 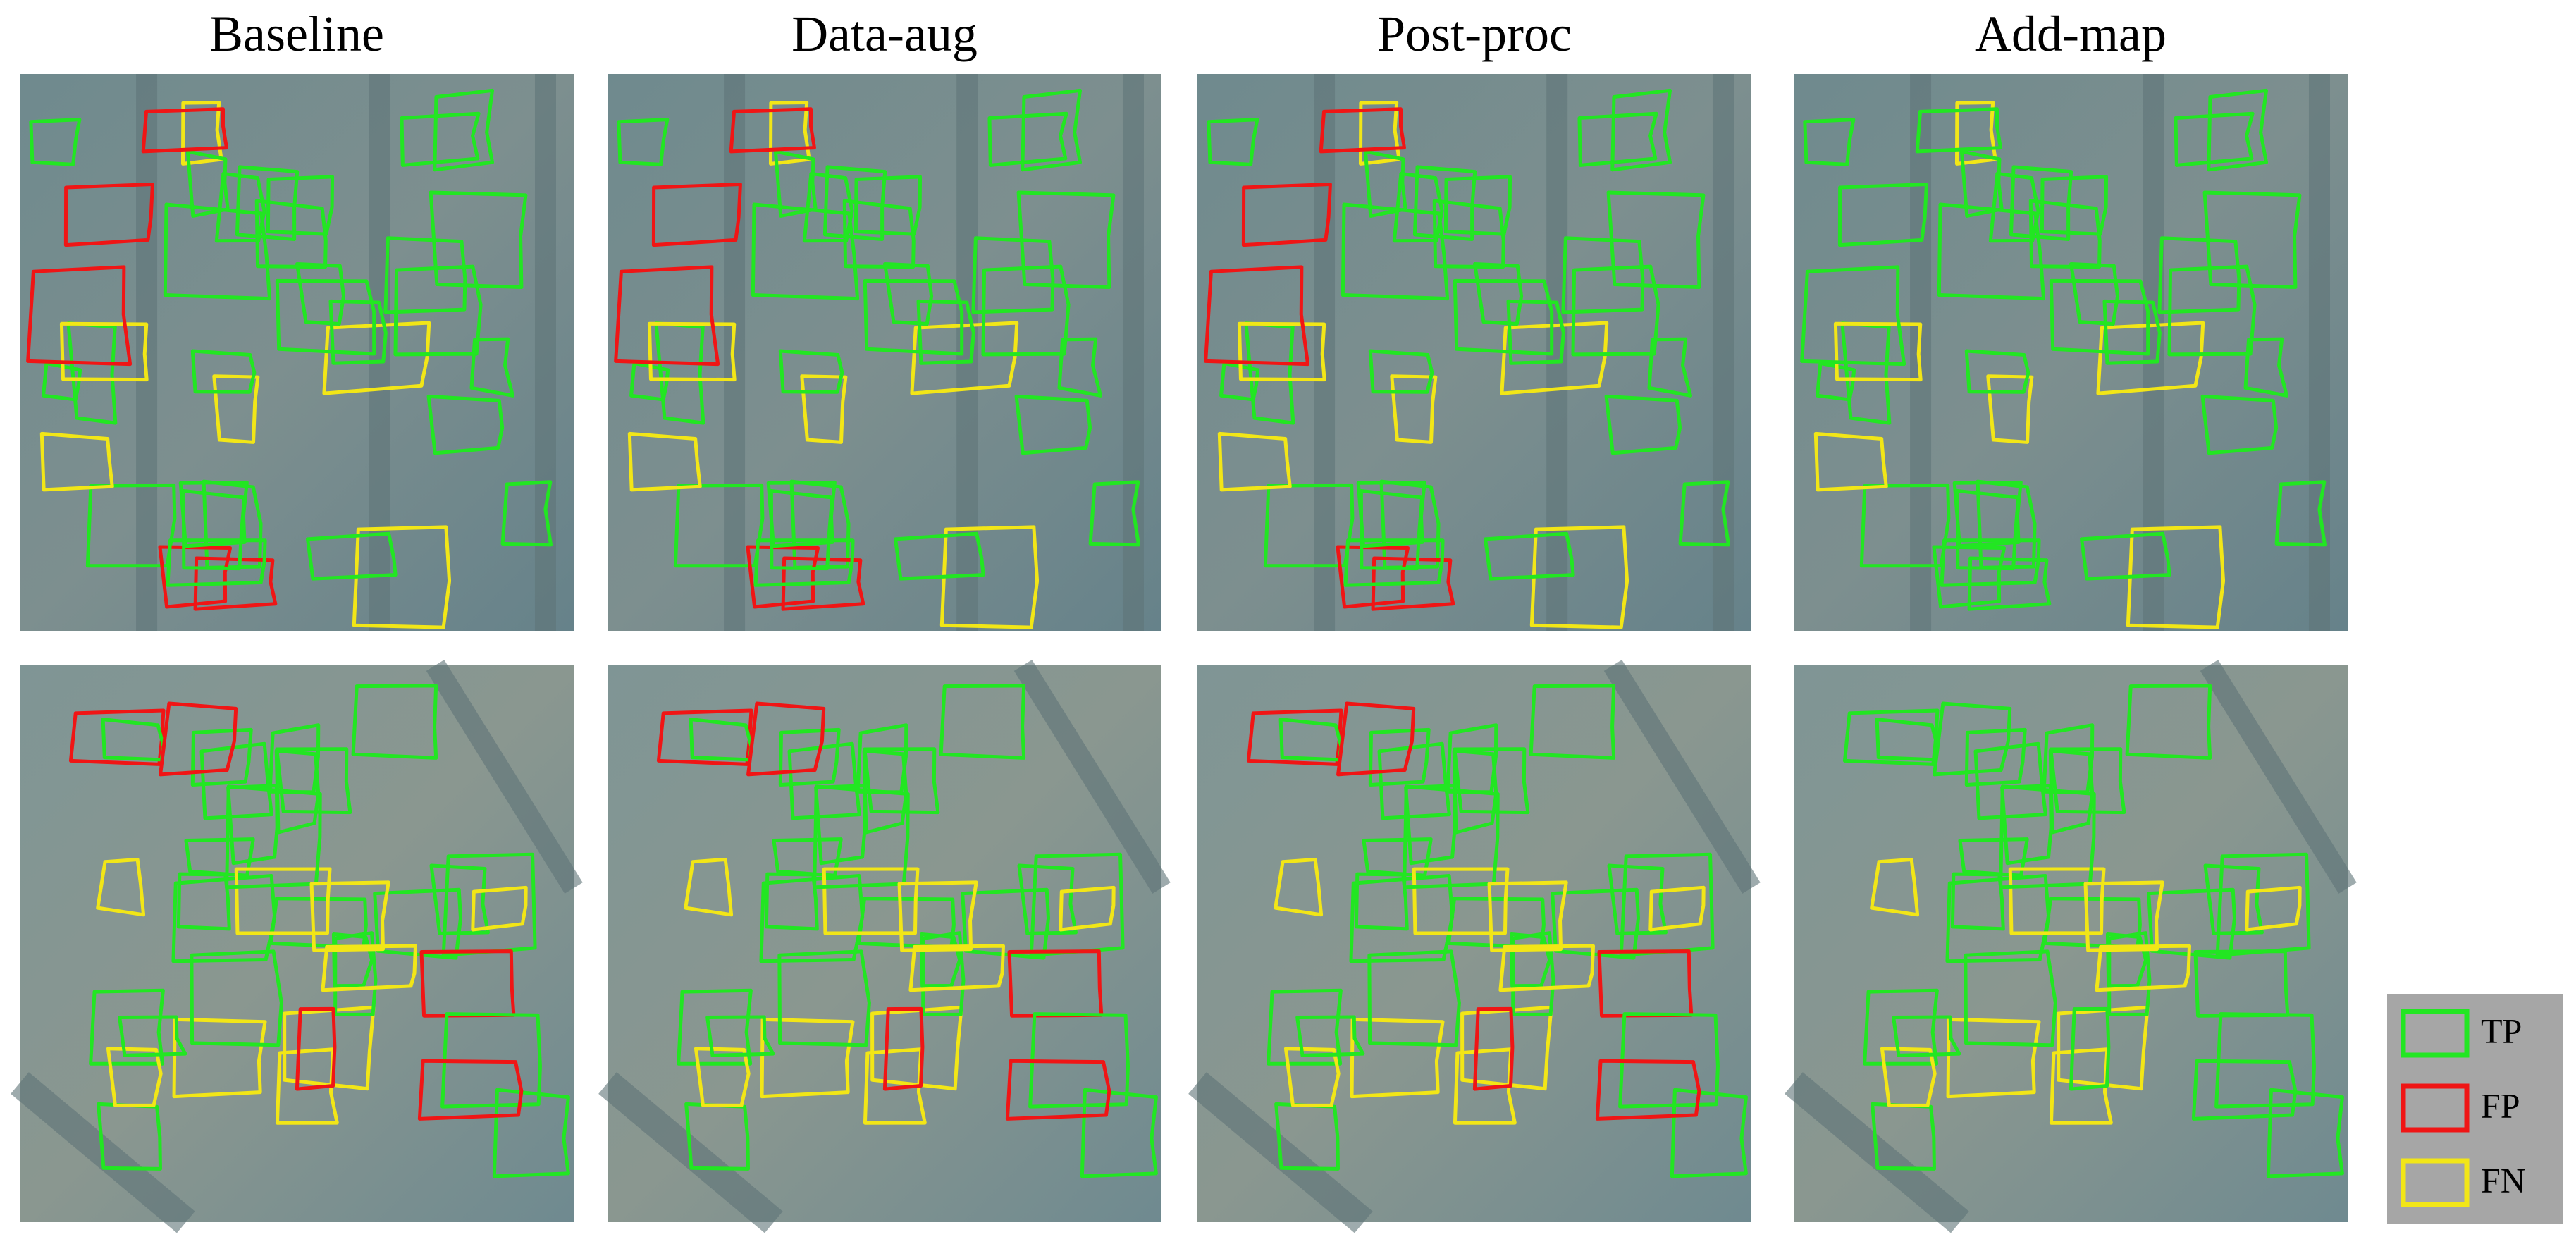 I want to click on legend-label: FP, so click(x=2501, y=1105).